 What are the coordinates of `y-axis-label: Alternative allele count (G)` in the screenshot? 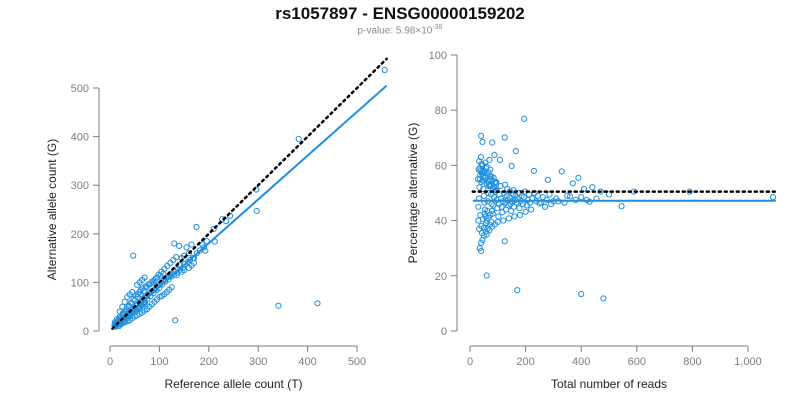 It's located at (52, 209).